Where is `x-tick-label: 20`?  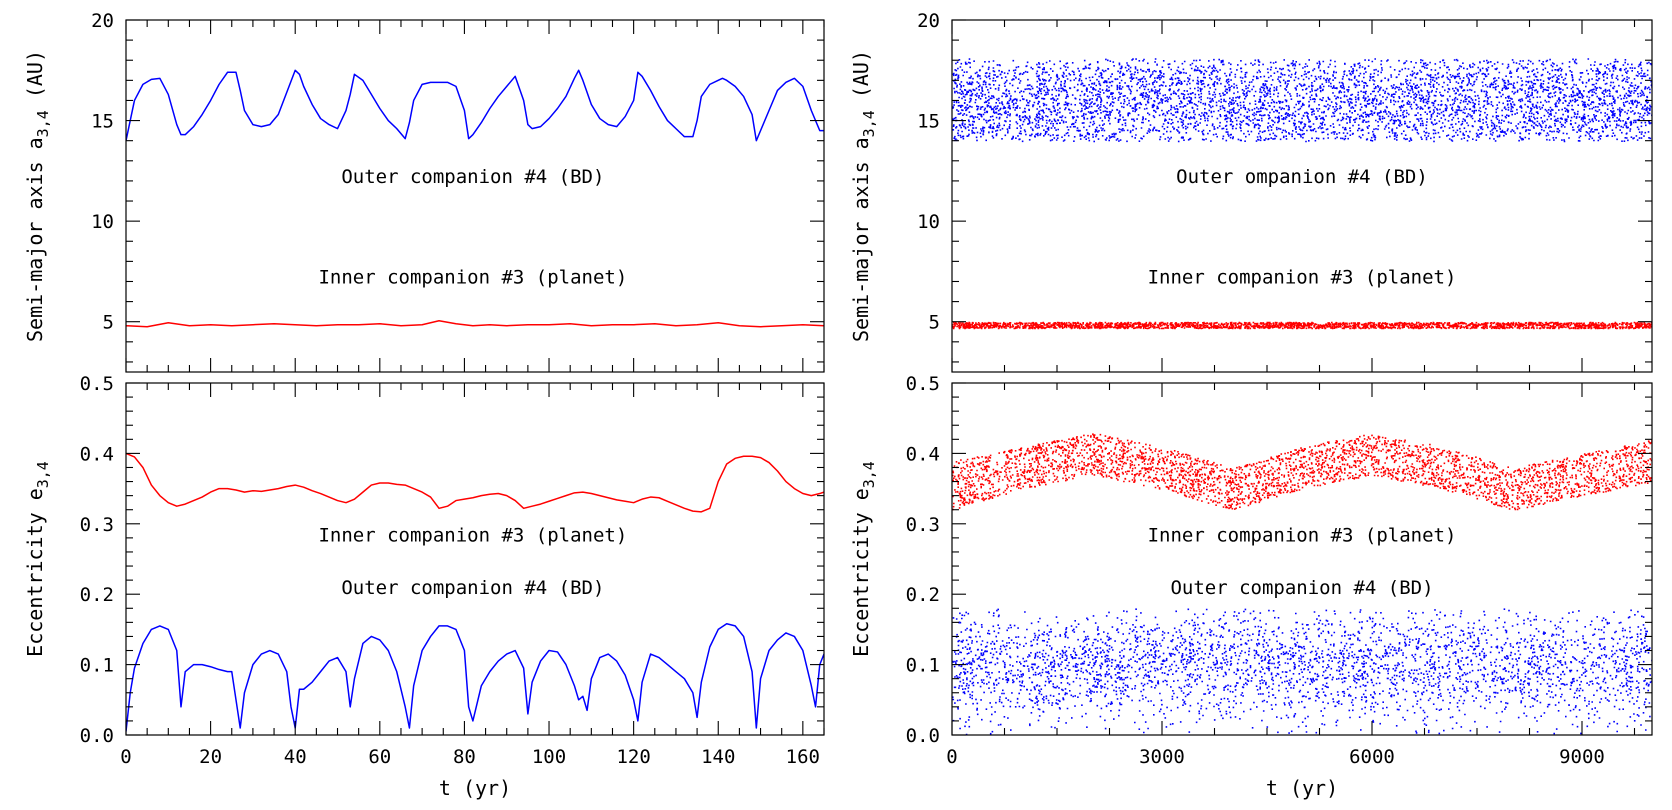 x-tick-label: 20 is located at coordinates (210, 757).